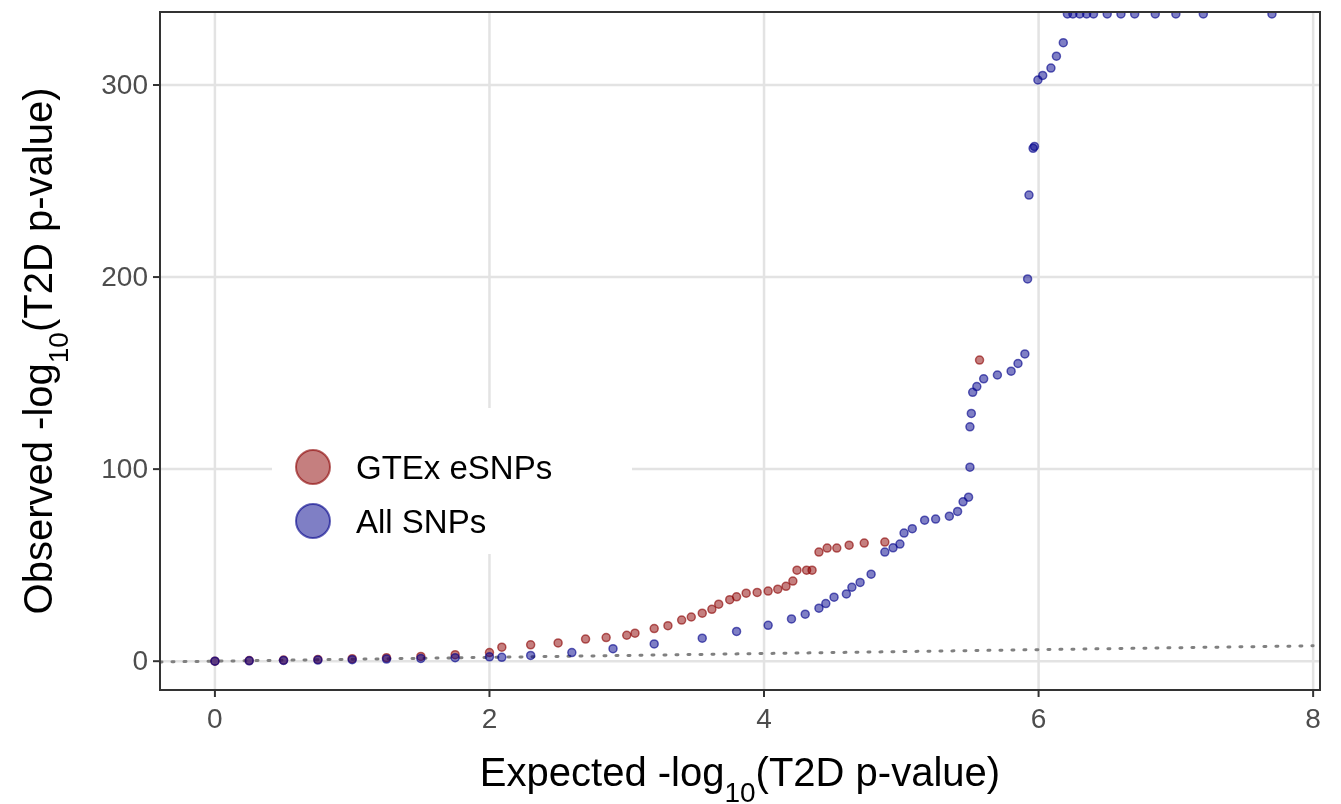  What do you see at coordinates (489, 718) in the screenshot?
I see `x-tick-label: 2` at bounding box center [489, 718].